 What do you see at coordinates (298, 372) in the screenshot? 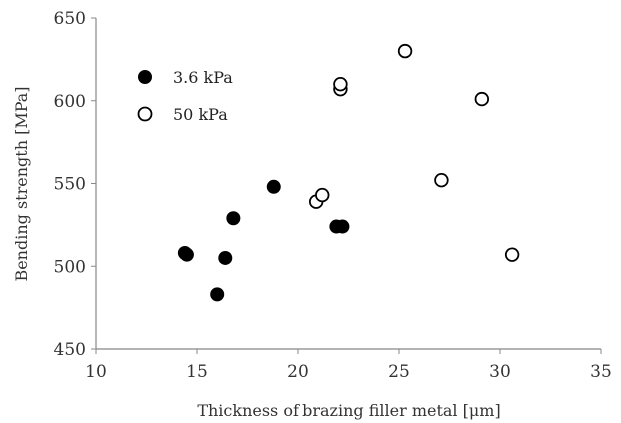
I see `x-tick-label: 20` at bounding box center [298, 372].